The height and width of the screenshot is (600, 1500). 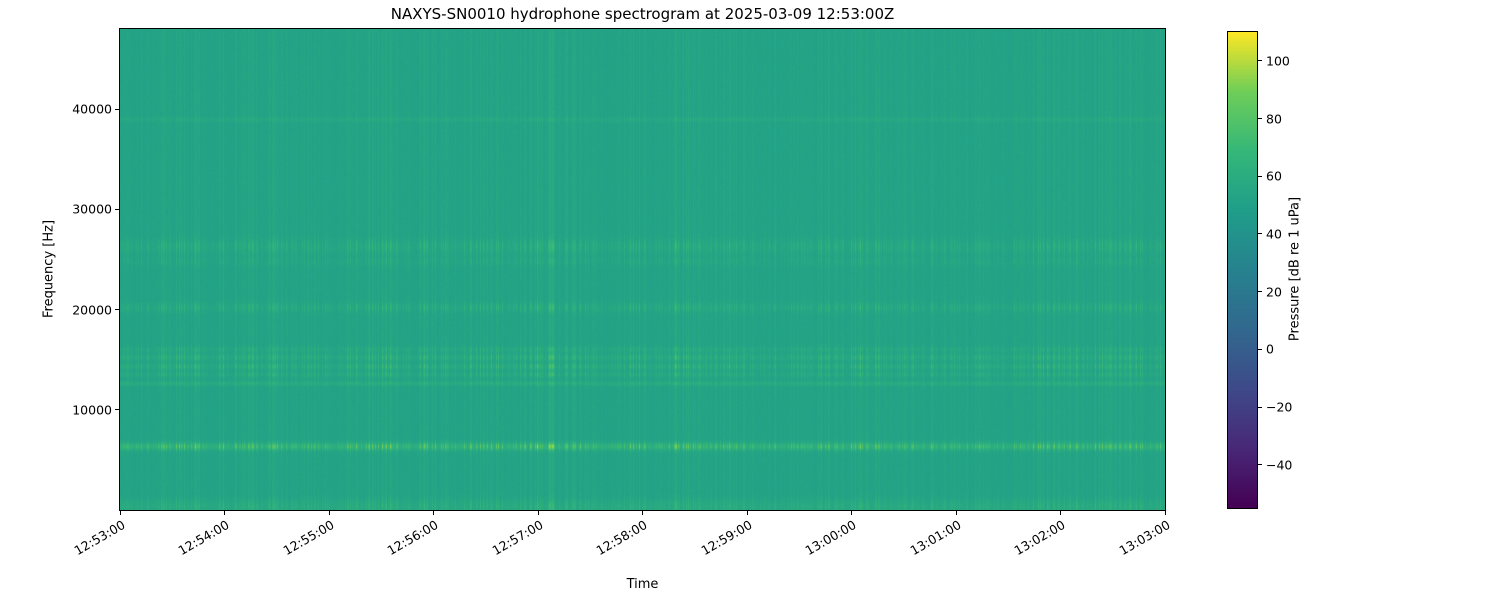 I want to click on x-tick-label: 12:57:00, so click(x=517, y=538).